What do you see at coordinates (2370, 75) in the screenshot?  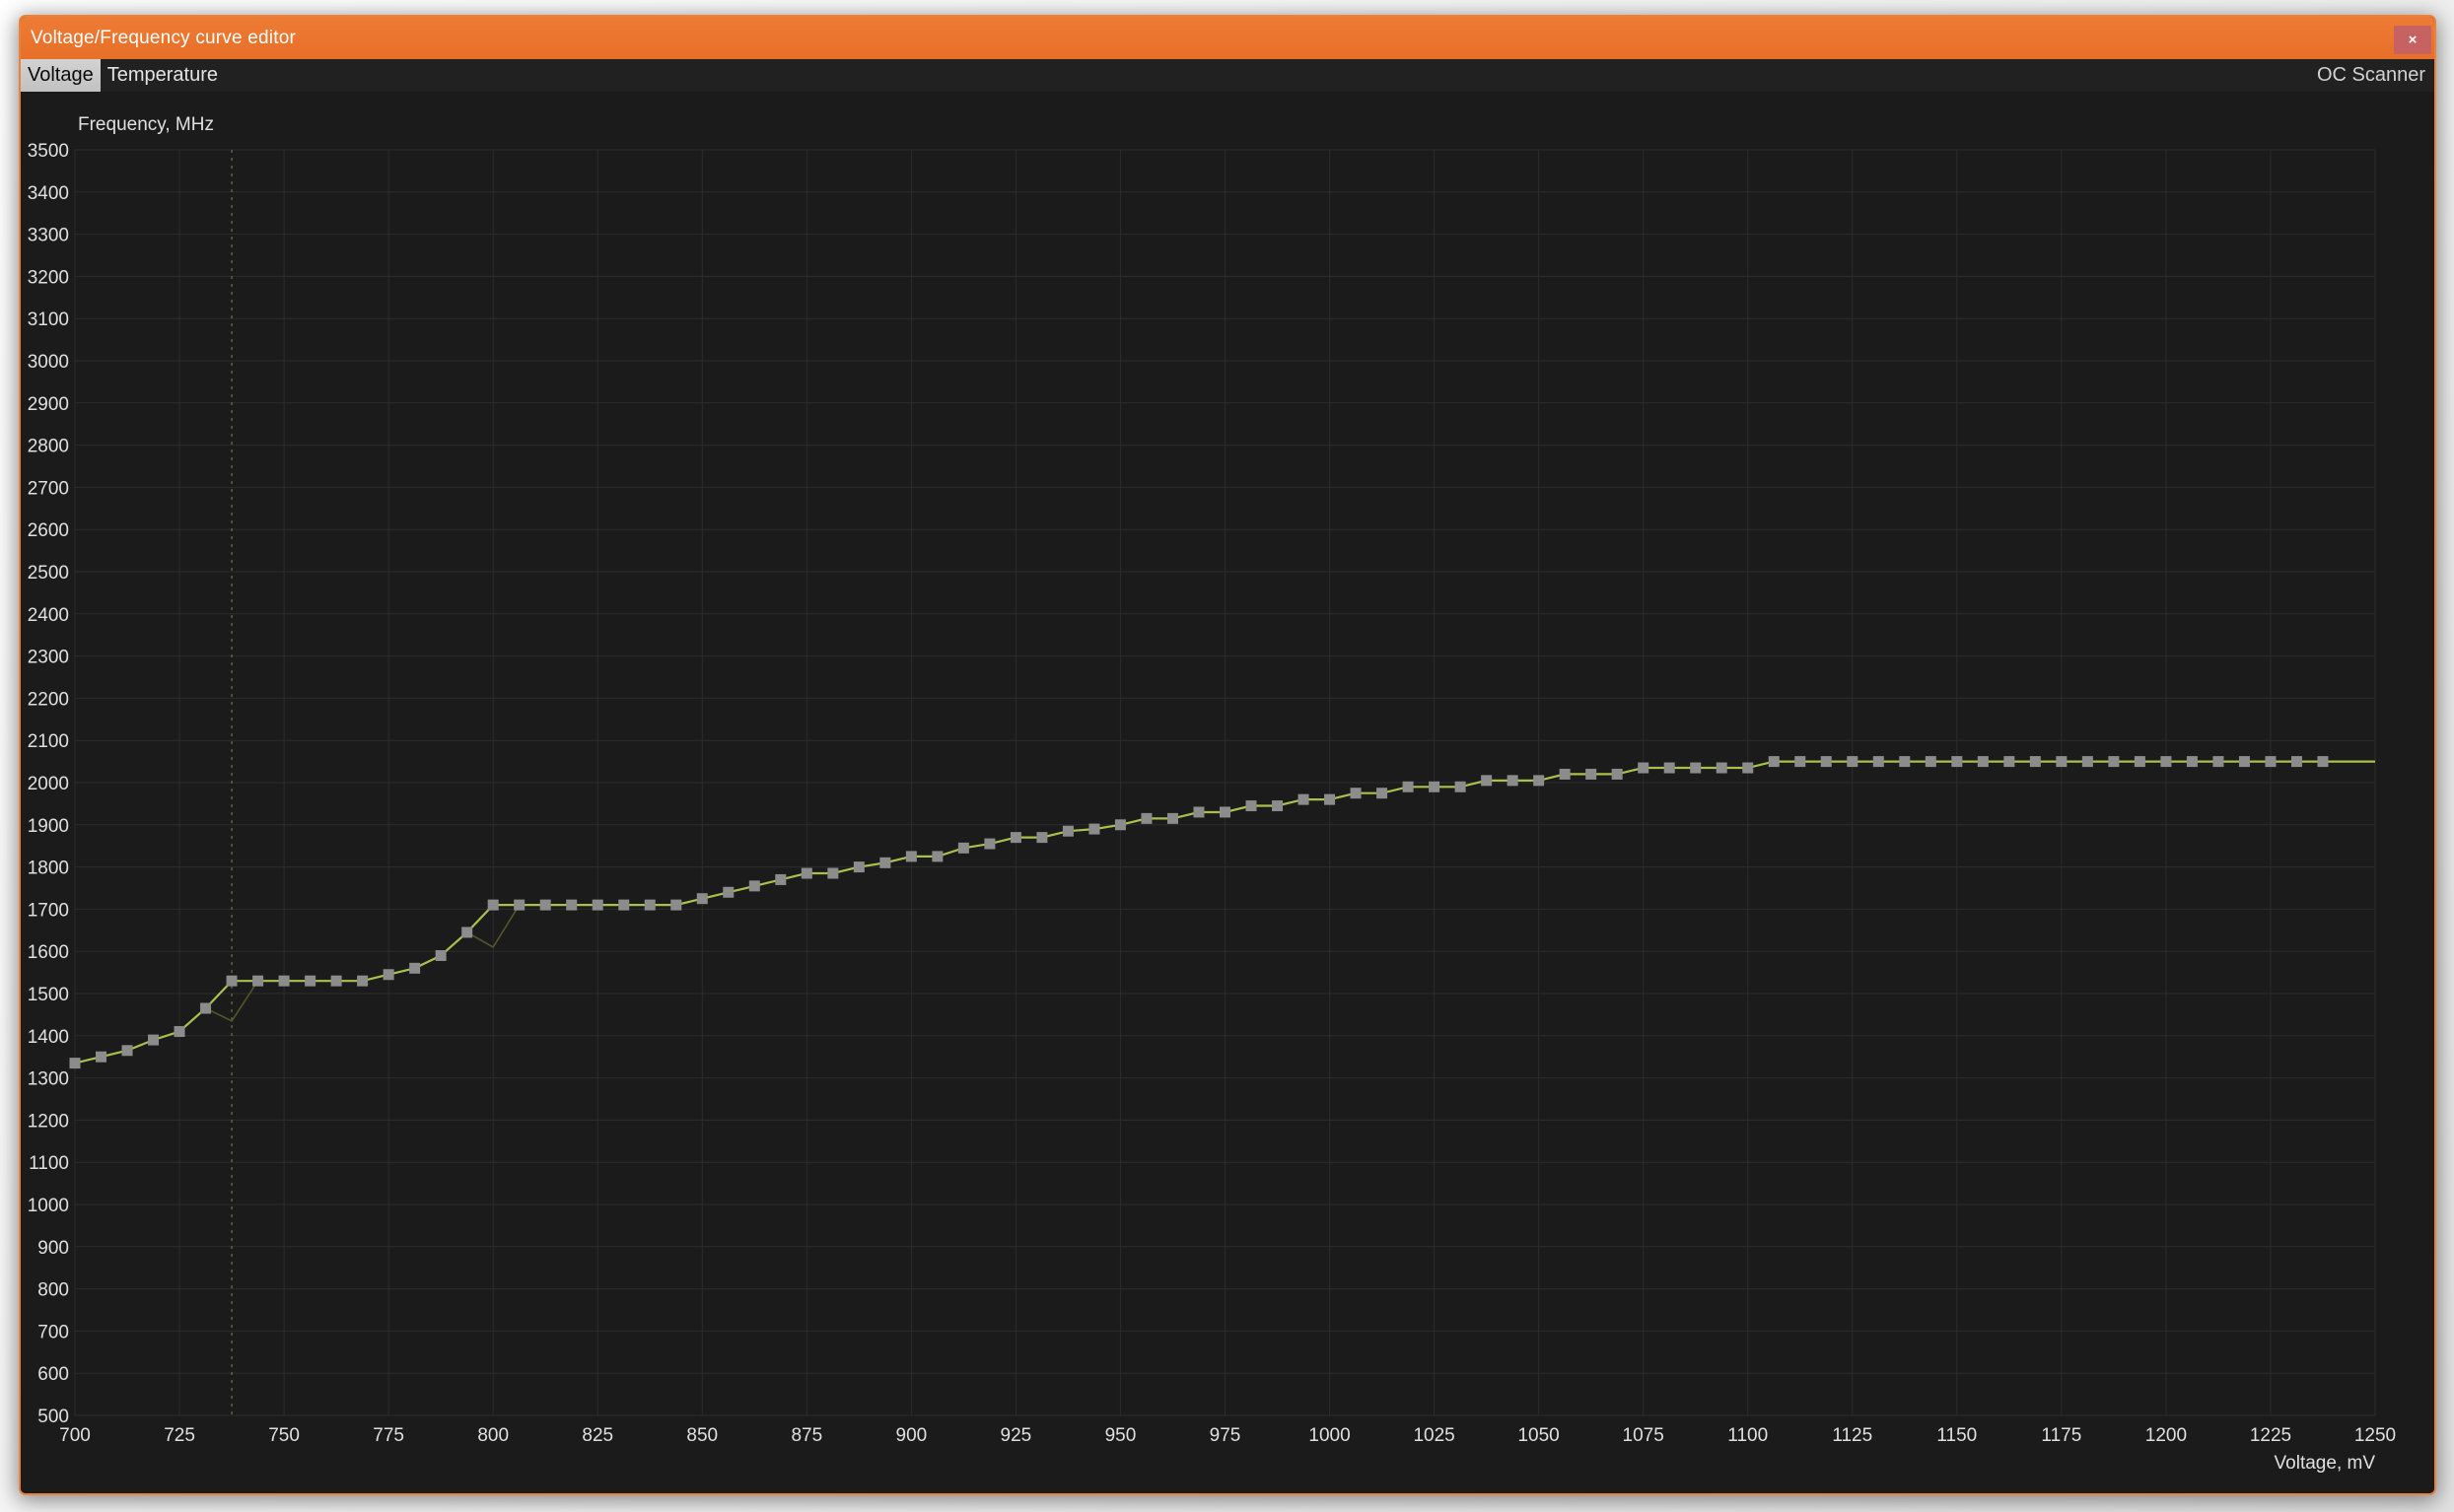 I see `oc-scanner-button: OC Scanner` at bounding box center [2370, 75].